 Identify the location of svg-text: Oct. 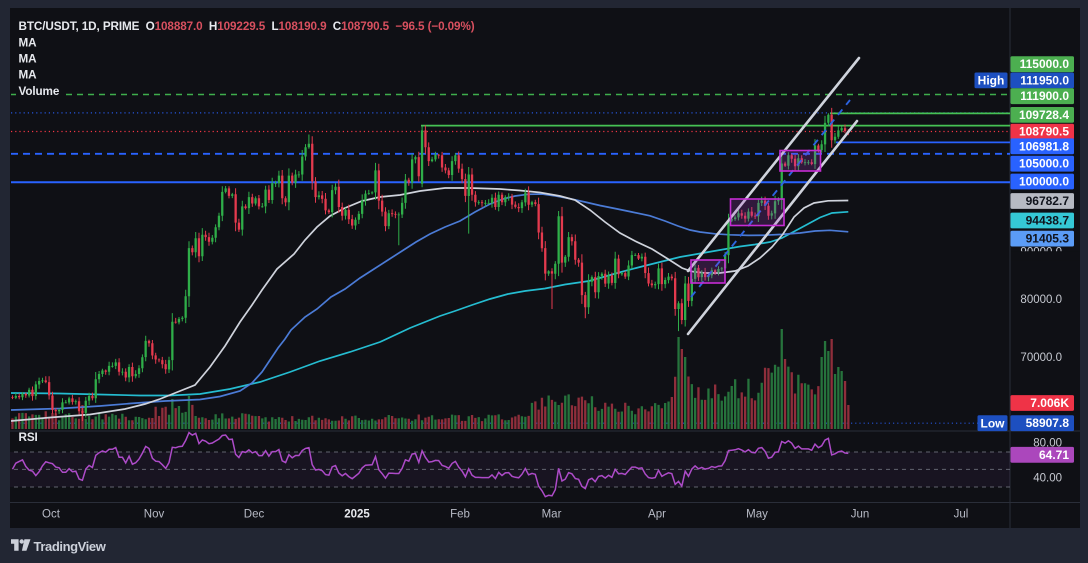
(51, 515).